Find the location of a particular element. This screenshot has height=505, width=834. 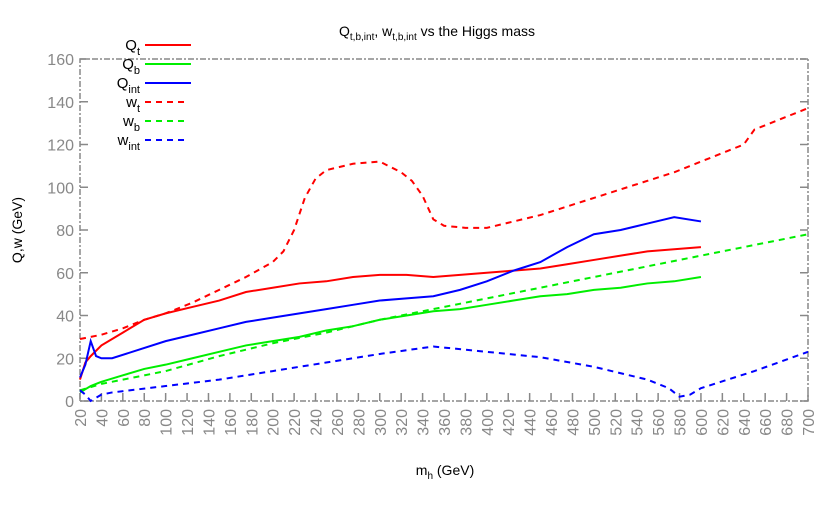

y-tick-label: 20 is located at coordinates (65, 359).